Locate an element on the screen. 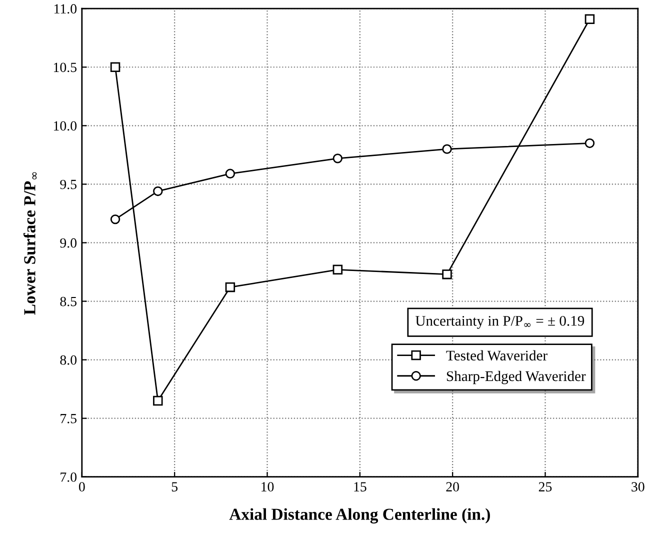 The height and width of the screenshot is (537, 645). y-tick-label: 10.5 is located at coordinates (65, 67).